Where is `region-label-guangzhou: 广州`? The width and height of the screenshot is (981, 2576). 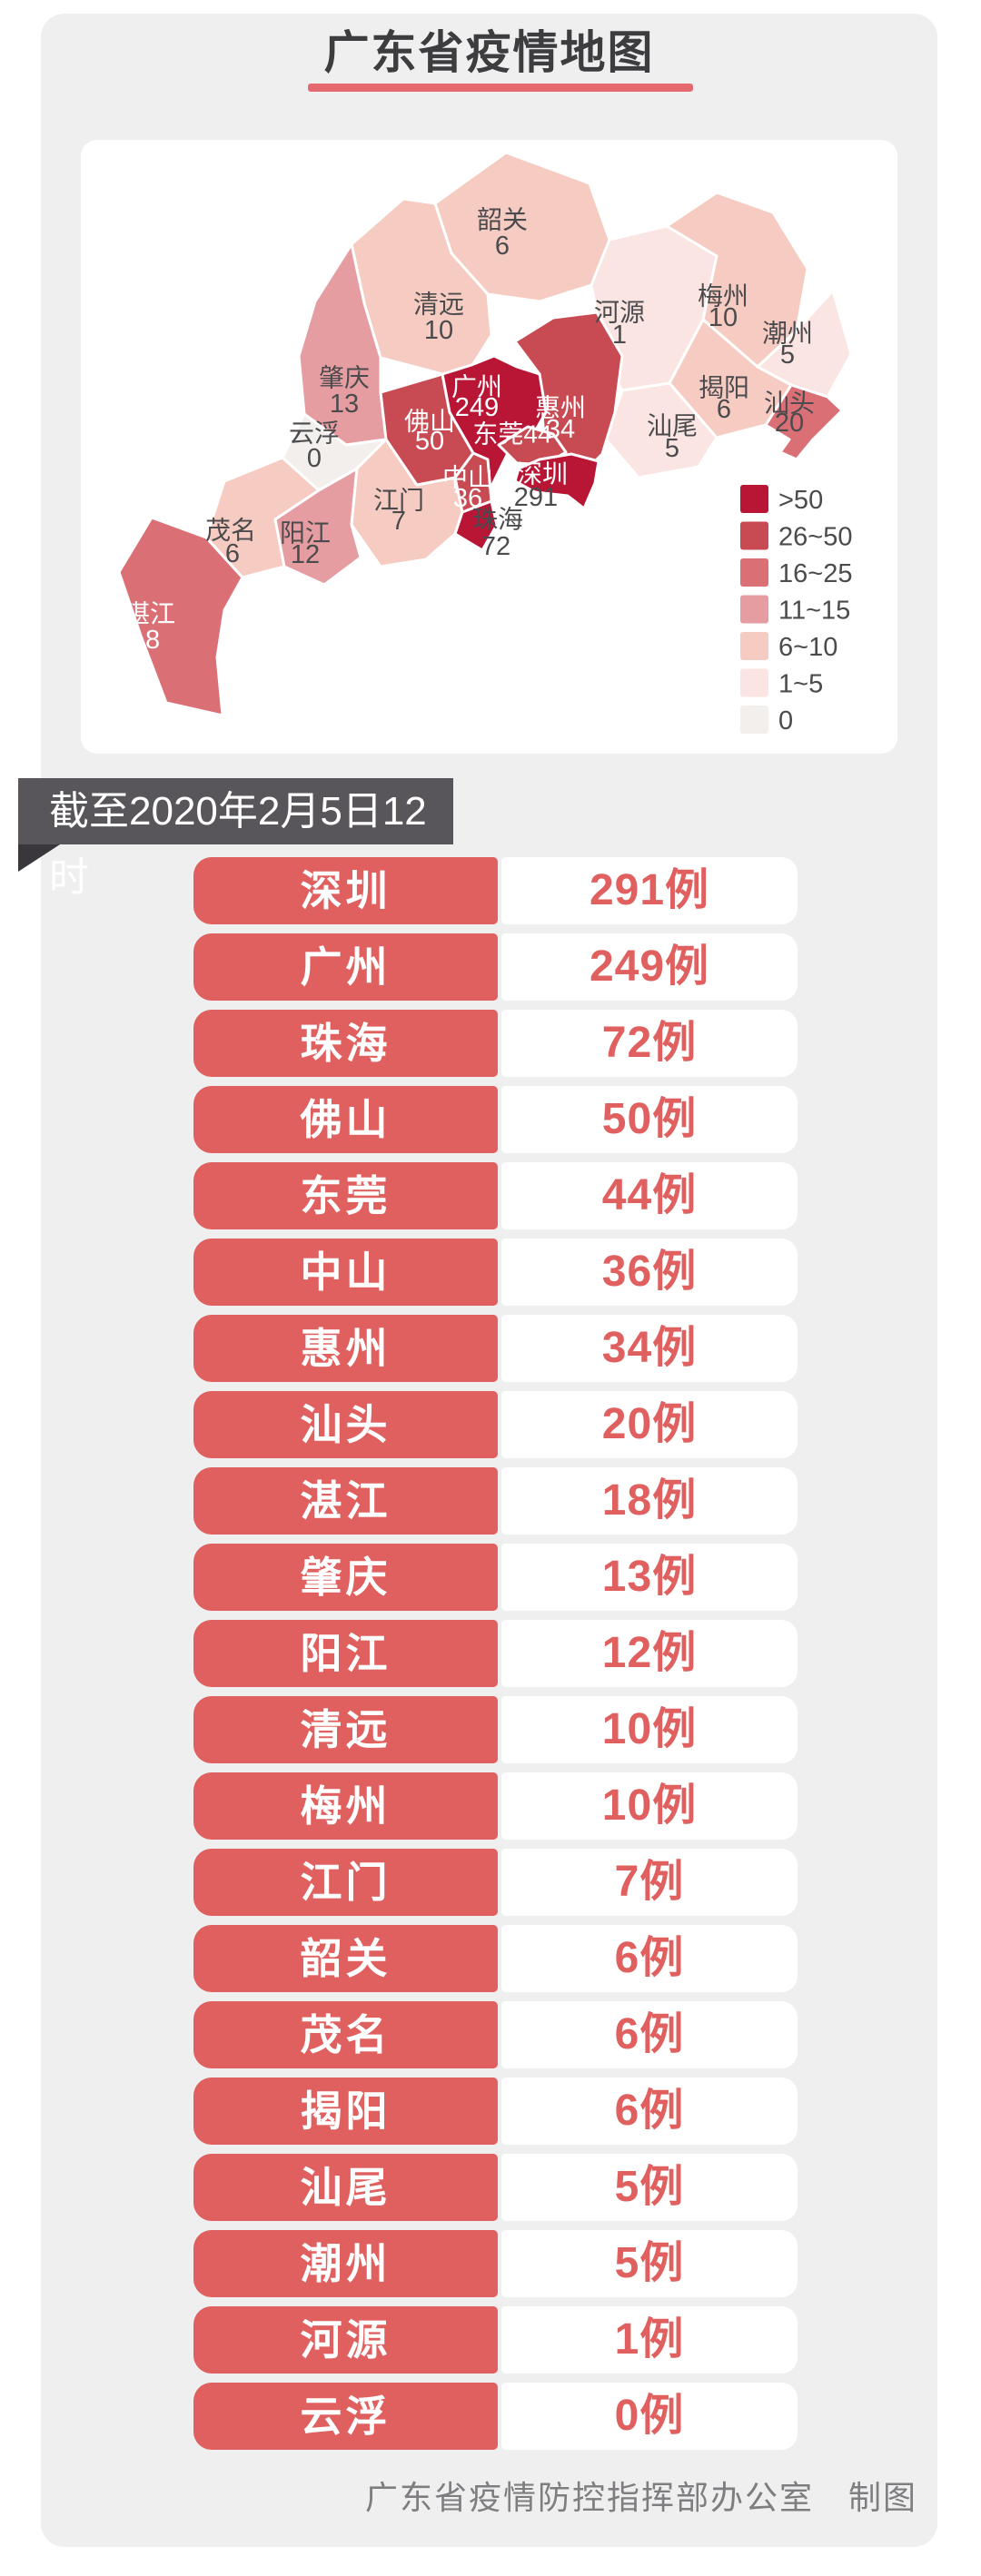
region-label-guangzhou: 广州 is located at coordinates (476, 387).